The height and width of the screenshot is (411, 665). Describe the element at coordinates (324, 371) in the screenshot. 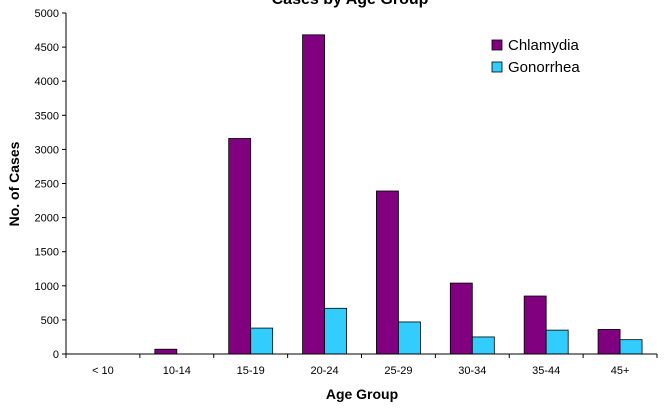

I see `x-tick-label: 20-24` at that location.